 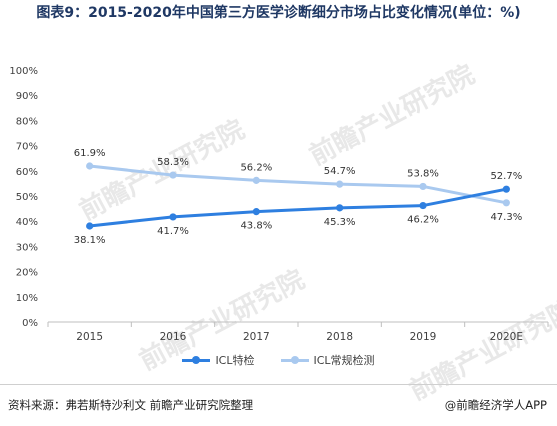 What do you see at coordinates (27, 197) in the screenshot?
I see `y-tick-label: 50%` at bounding box center [27, 197].